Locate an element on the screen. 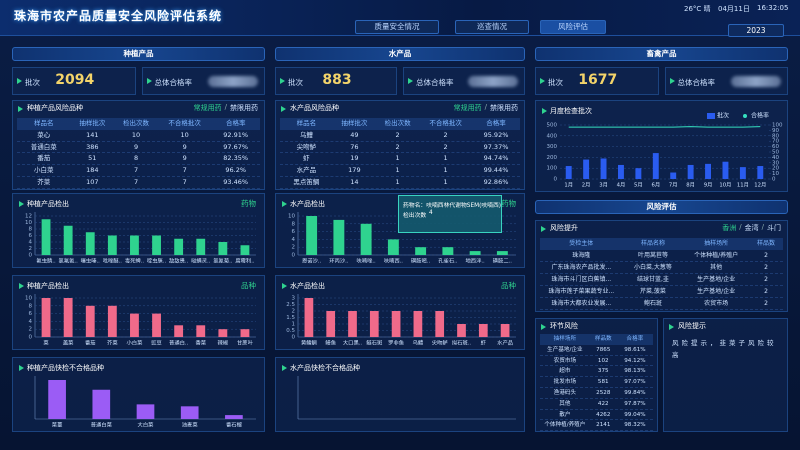 This screenshot has height=450, width=800. x-tick-label: 啶虫脒.. is located at coordinates (157, 261).